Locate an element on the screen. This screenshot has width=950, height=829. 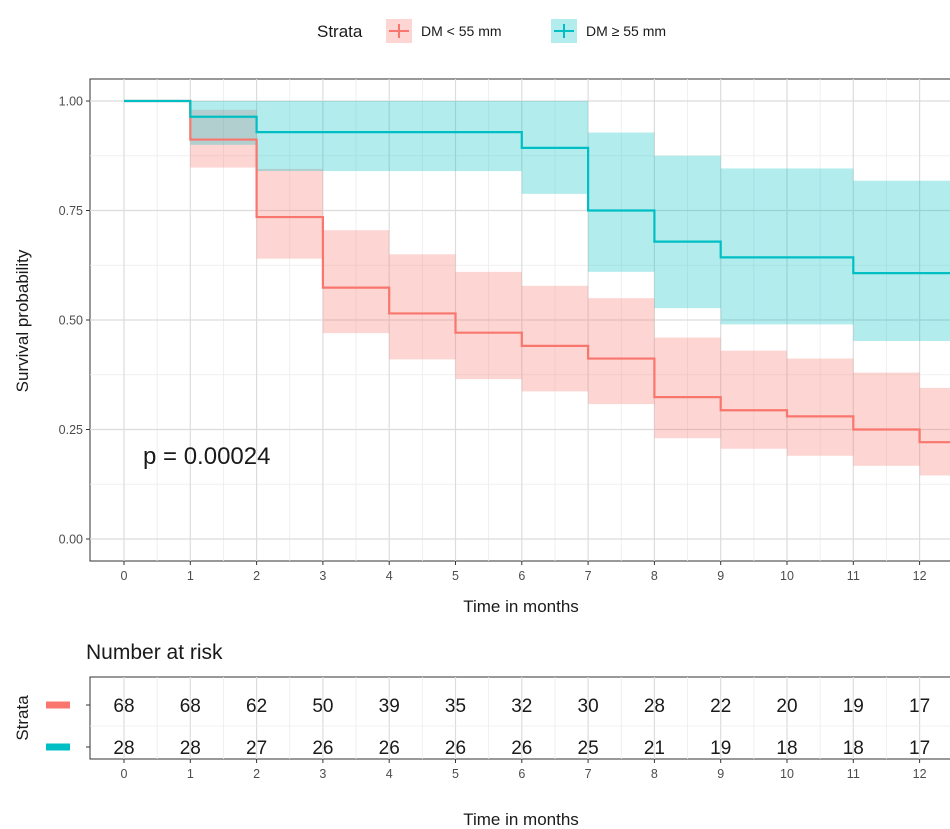
risk-count-cell: 27 is located at coordinates (256, 748).